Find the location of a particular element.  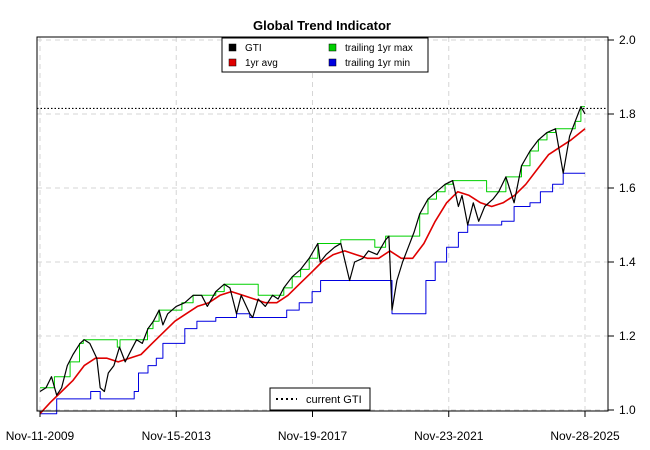

legend-swatch-gti is located at coordinates (232, 47).